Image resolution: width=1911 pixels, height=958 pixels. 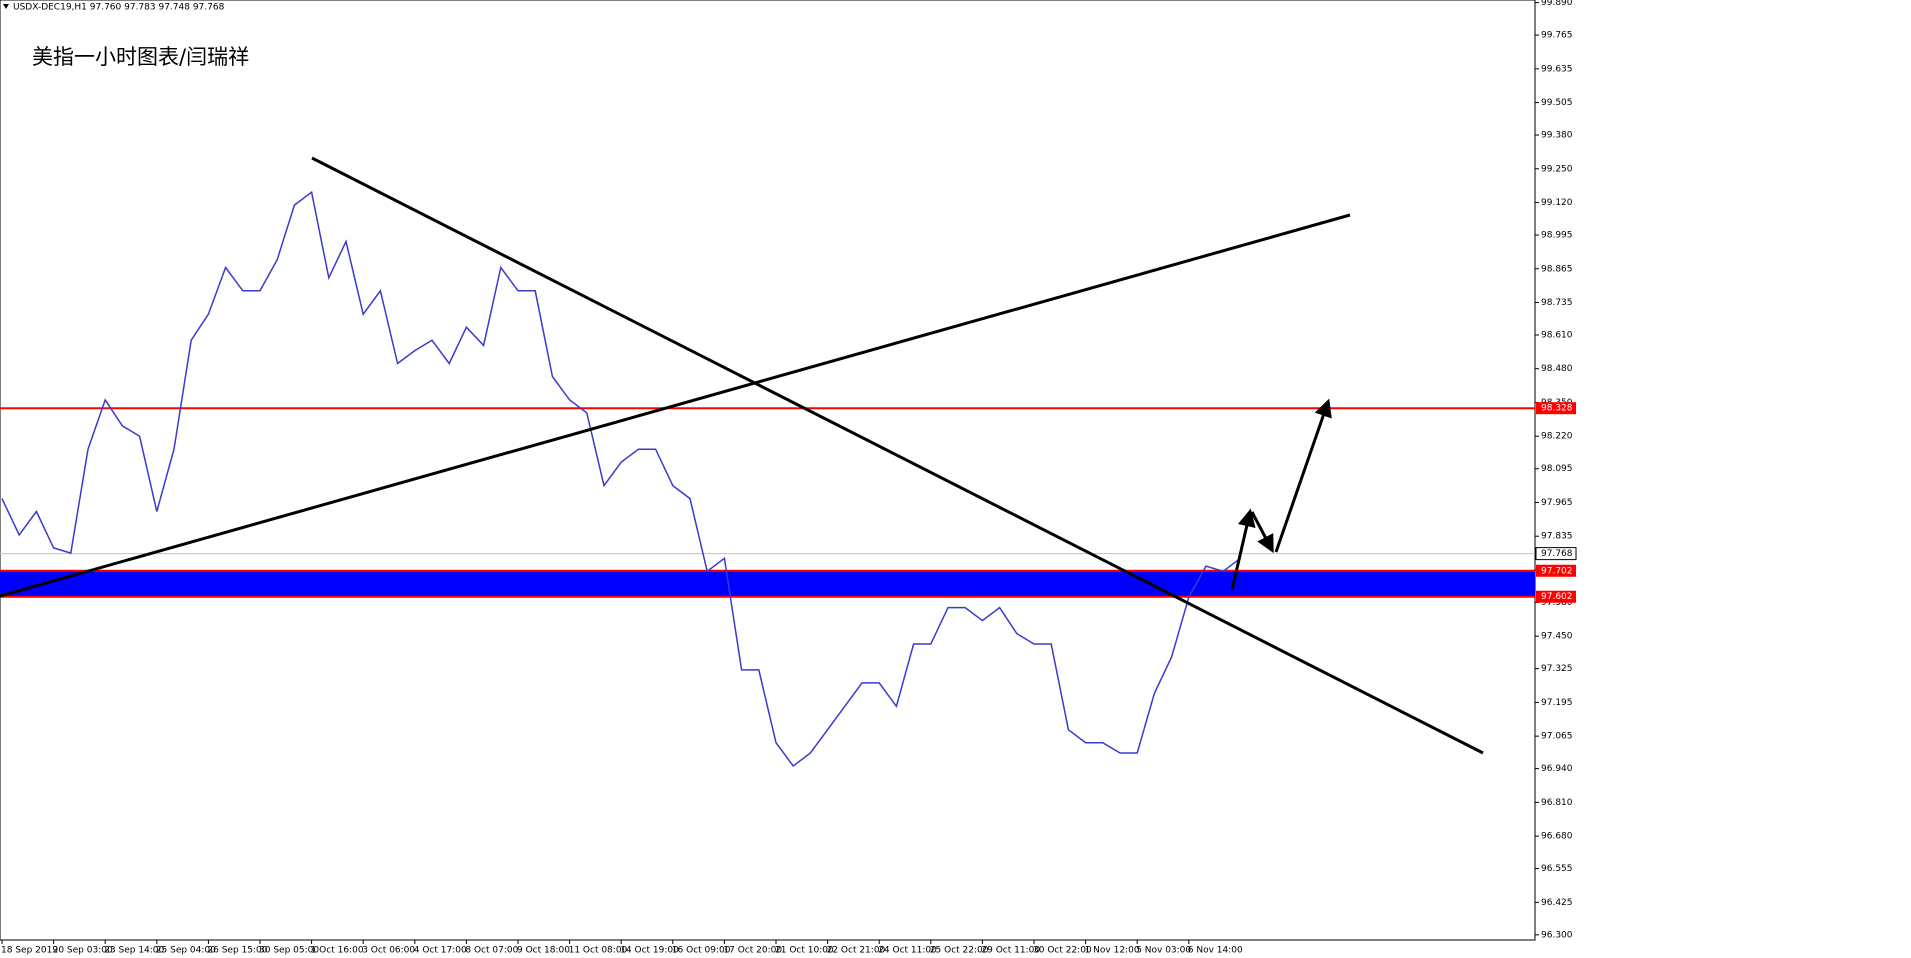 What do you see at coordinates (701, 951) in the screenshot?
I see `x-tick-label: 16 Oct 09:00` at bounding box center [701, 951].